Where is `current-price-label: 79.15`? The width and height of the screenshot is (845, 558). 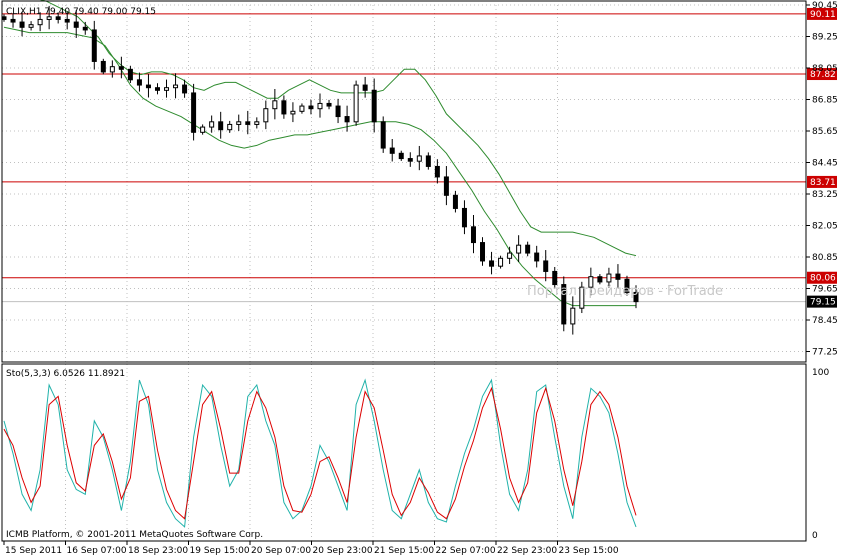
current-price-label: 79.15 is located at coordinates (823, 303).